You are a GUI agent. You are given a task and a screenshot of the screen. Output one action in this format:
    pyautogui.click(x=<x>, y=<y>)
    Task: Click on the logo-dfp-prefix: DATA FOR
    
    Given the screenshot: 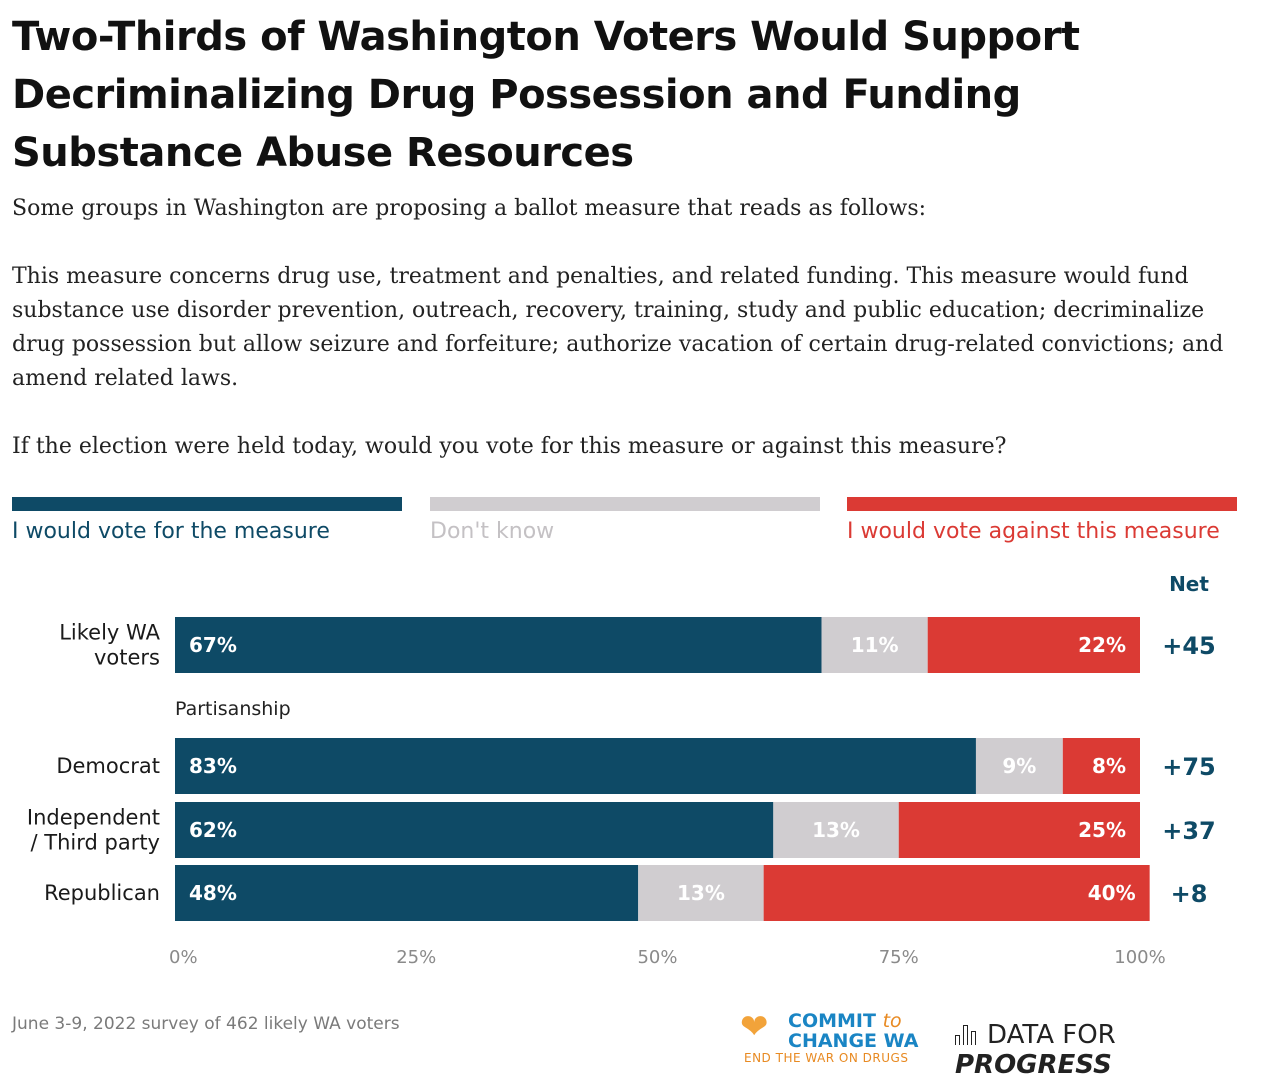 What is the action you would take?
    pyautogui.click(x=1051, y=1035)
    